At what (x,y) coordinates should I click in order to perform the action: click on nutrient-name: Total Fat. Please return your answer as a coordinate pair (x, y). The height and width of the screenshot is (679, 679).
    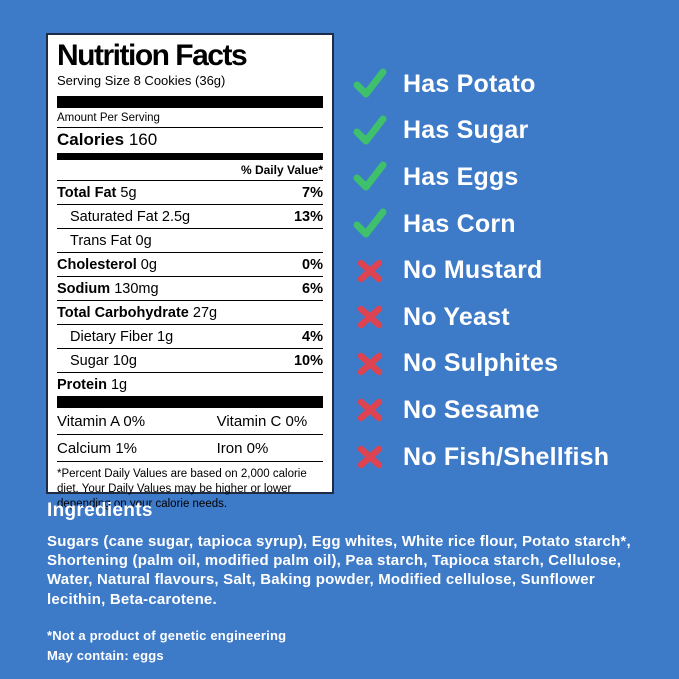
    Looking at the image, I should click on (87, 193).